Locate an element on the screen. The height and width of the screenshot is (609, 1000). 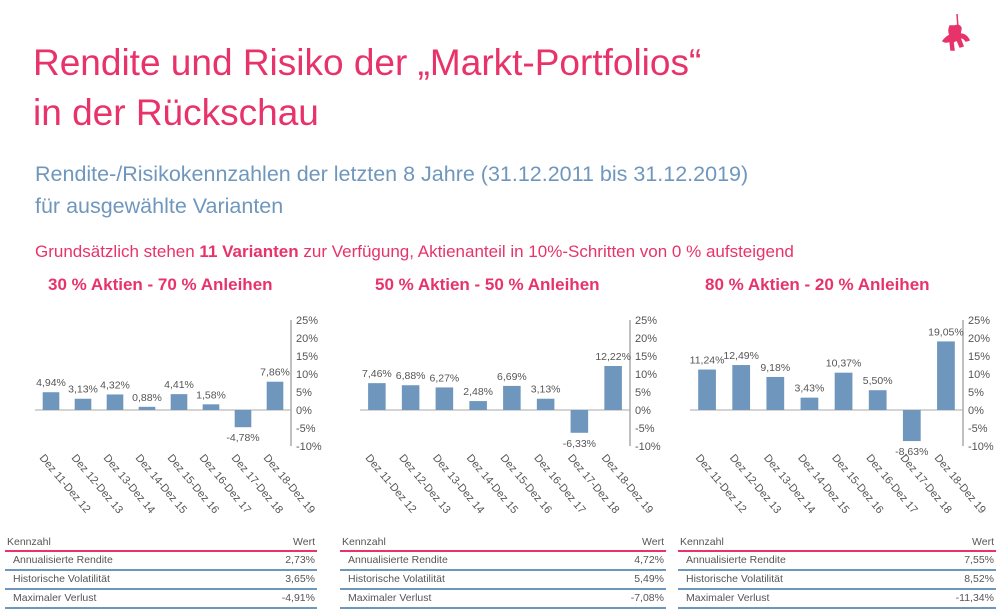
table-row: Historische Volatilität 3,65% is located at coordinates (161, 580).